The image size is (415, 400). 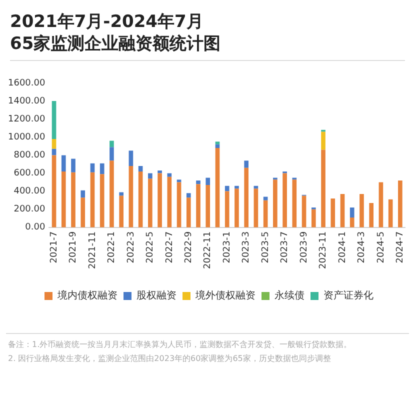 What do you see at coordinates (112, 247) in the screenshot?
I see `x-tick-label: 2022-1` at bounding box center [112, 247].